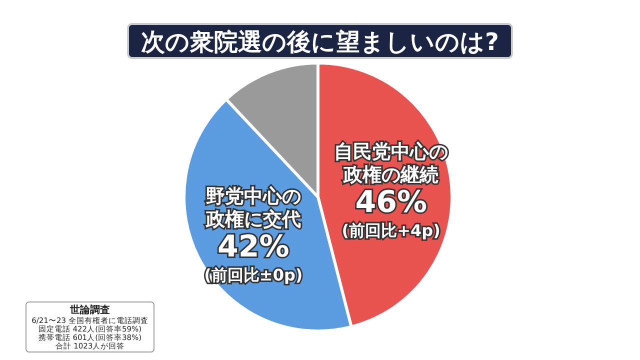 This screenshot has width=640, height=360. Describe the element at coordinates (254, 247) in the screenshot. I see `data-label: 42%` at that location.